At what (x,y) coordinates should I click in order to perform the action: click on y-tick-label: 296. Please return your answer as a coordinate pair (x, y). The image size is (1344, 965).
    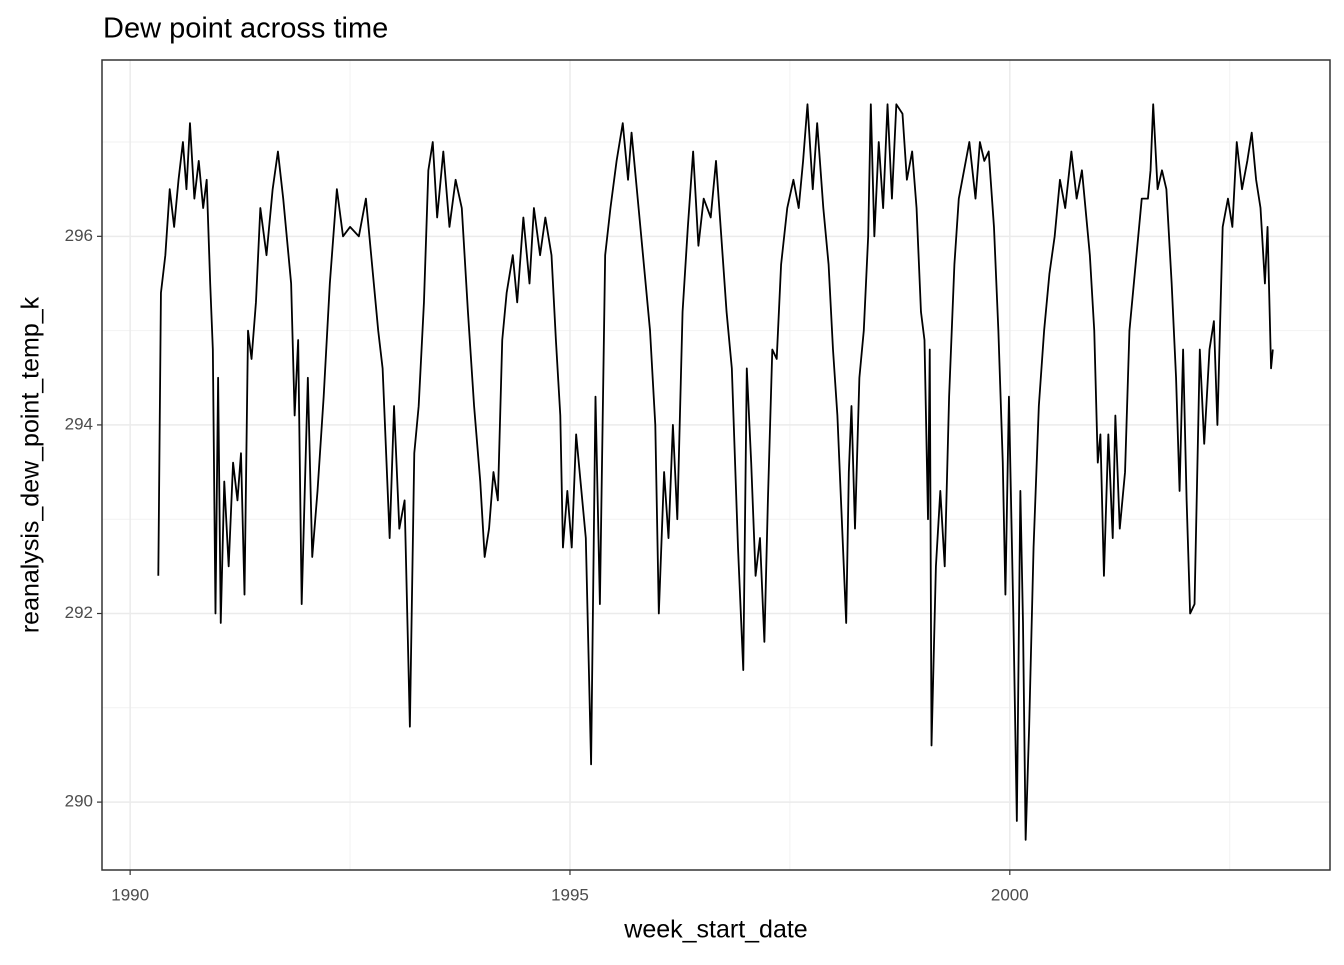
    Looking at the image, I should click on (79, 235).